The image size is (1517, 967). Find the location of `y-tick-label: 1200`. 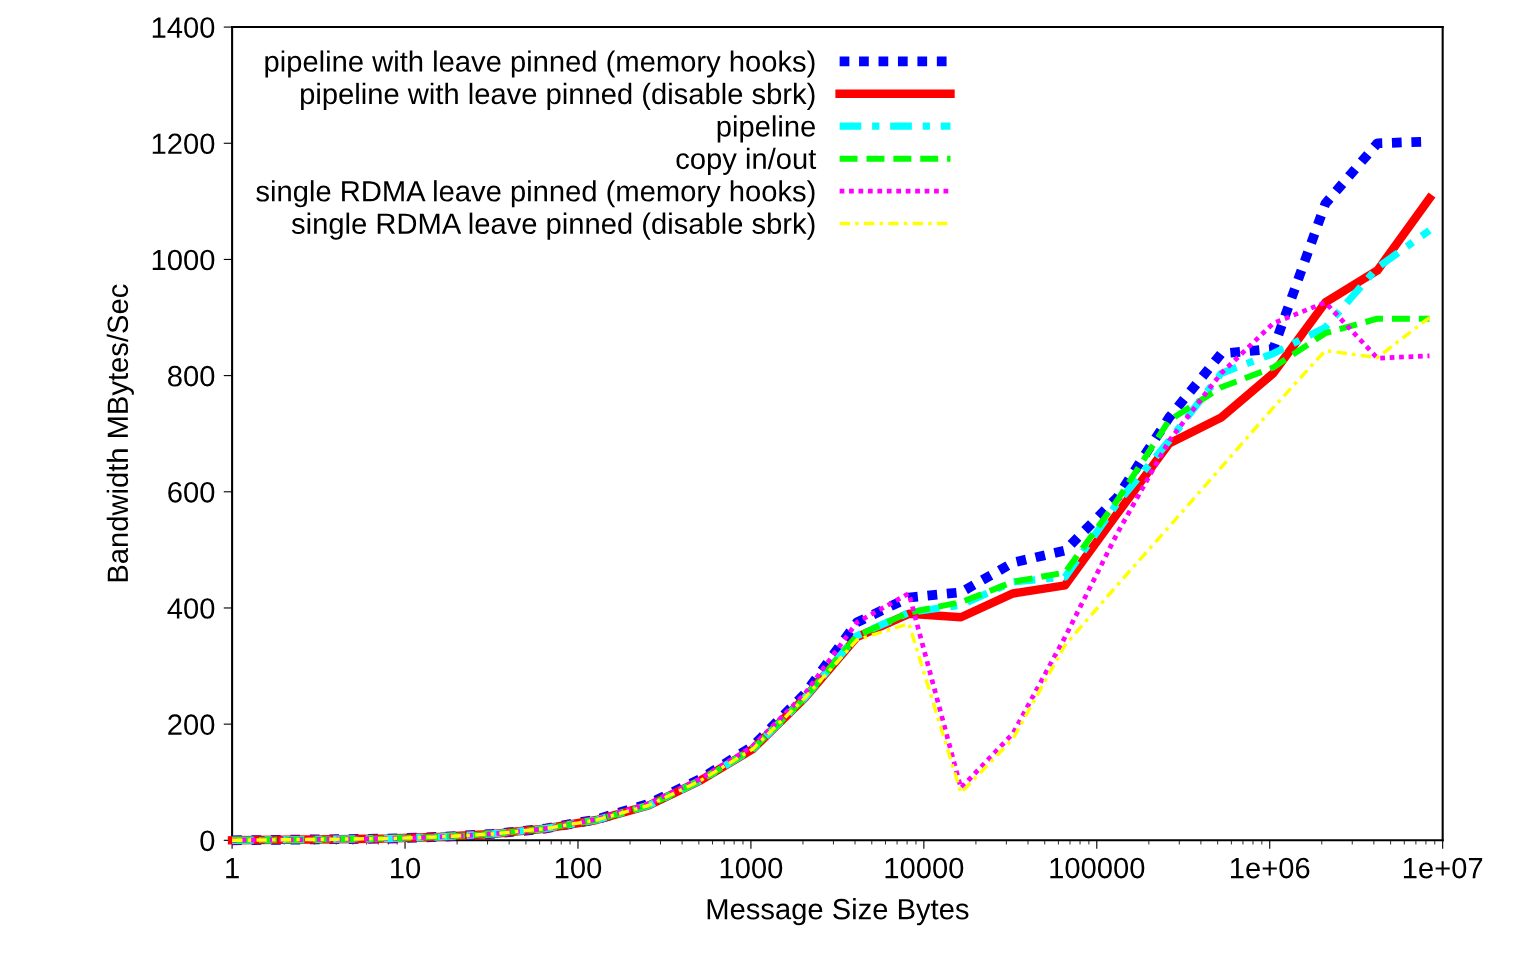

y-tick-label: 1200 is located at coordinates (183, 144).